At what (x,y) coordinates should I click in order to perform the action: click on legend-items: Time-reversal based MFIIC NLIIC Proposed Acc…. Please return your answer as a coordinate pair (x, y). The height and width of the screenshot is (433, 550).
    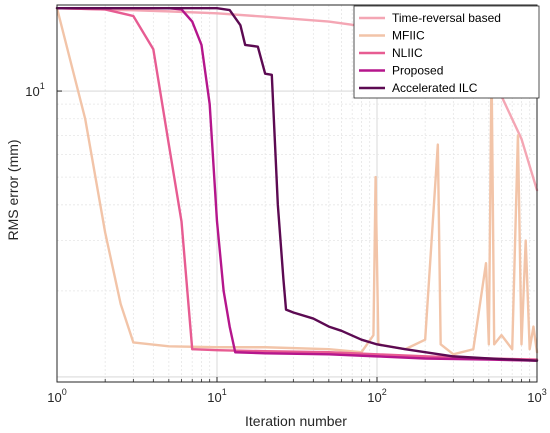
    Looking at the image, I should click on (430, 53).